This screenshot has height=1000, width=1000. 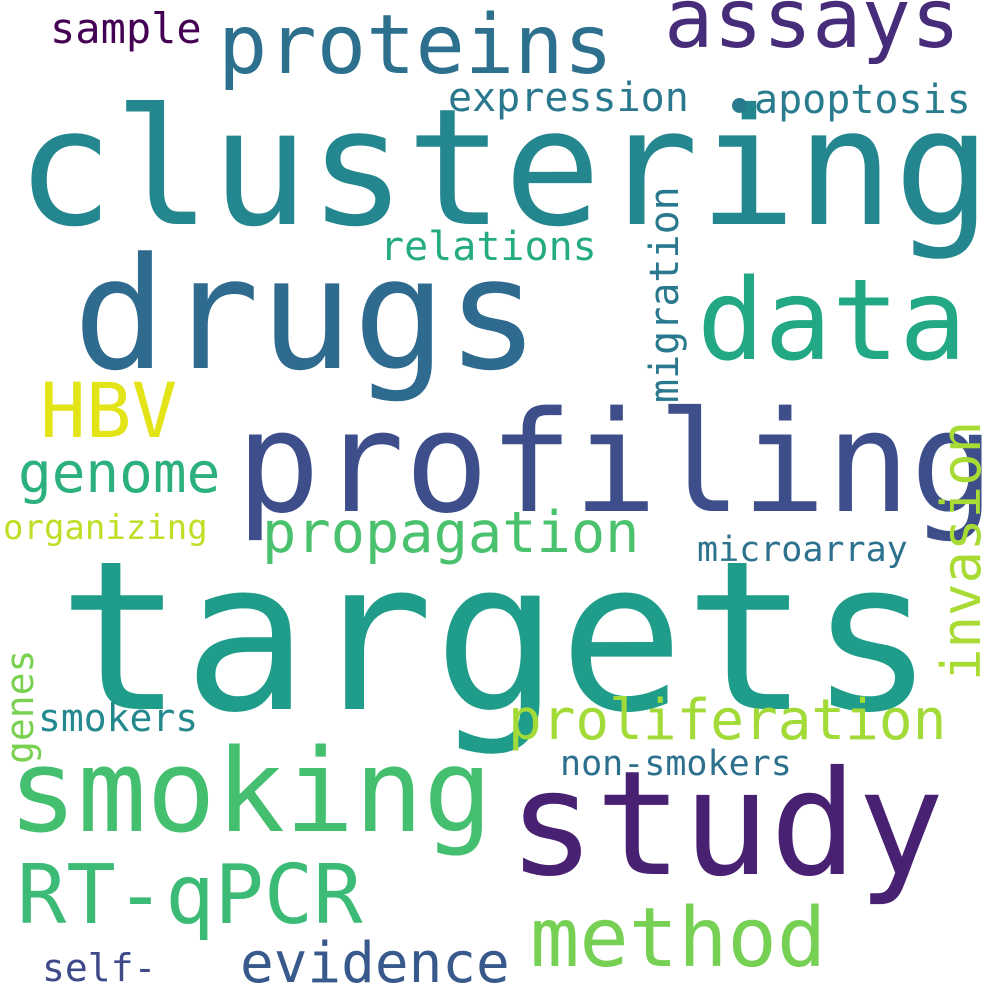 I want to click on word-organizing: organizing, so click(x=105, y=528).